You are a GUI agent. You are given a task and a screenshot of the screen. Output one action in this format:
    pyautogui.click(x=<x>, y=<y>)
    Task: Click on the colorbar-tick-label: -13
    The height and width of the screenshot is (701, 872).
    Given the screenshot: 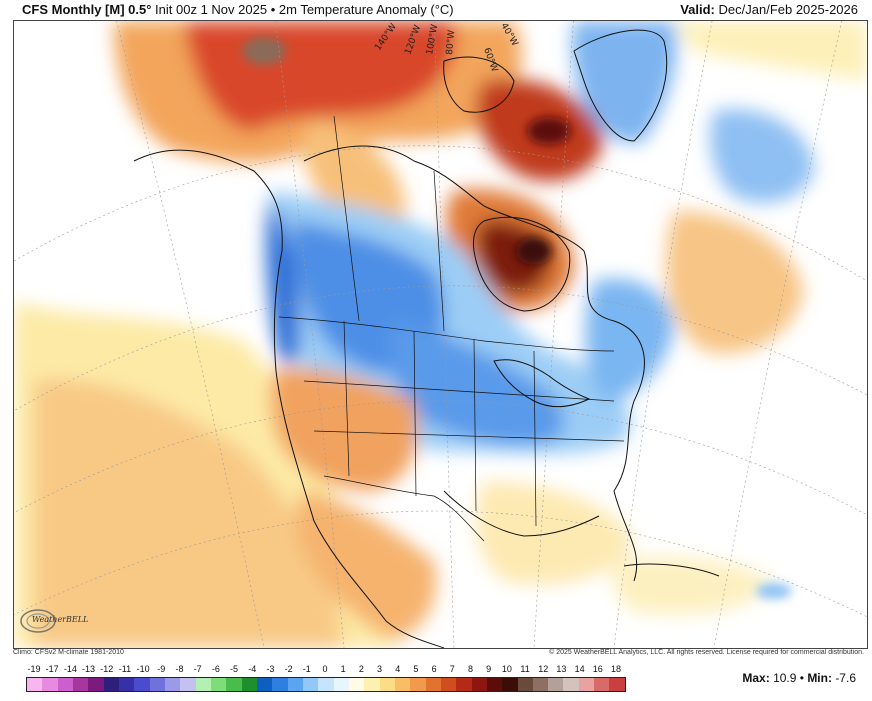 What is the action you would take?
    pyautogui.click(x=89, y=669)
    